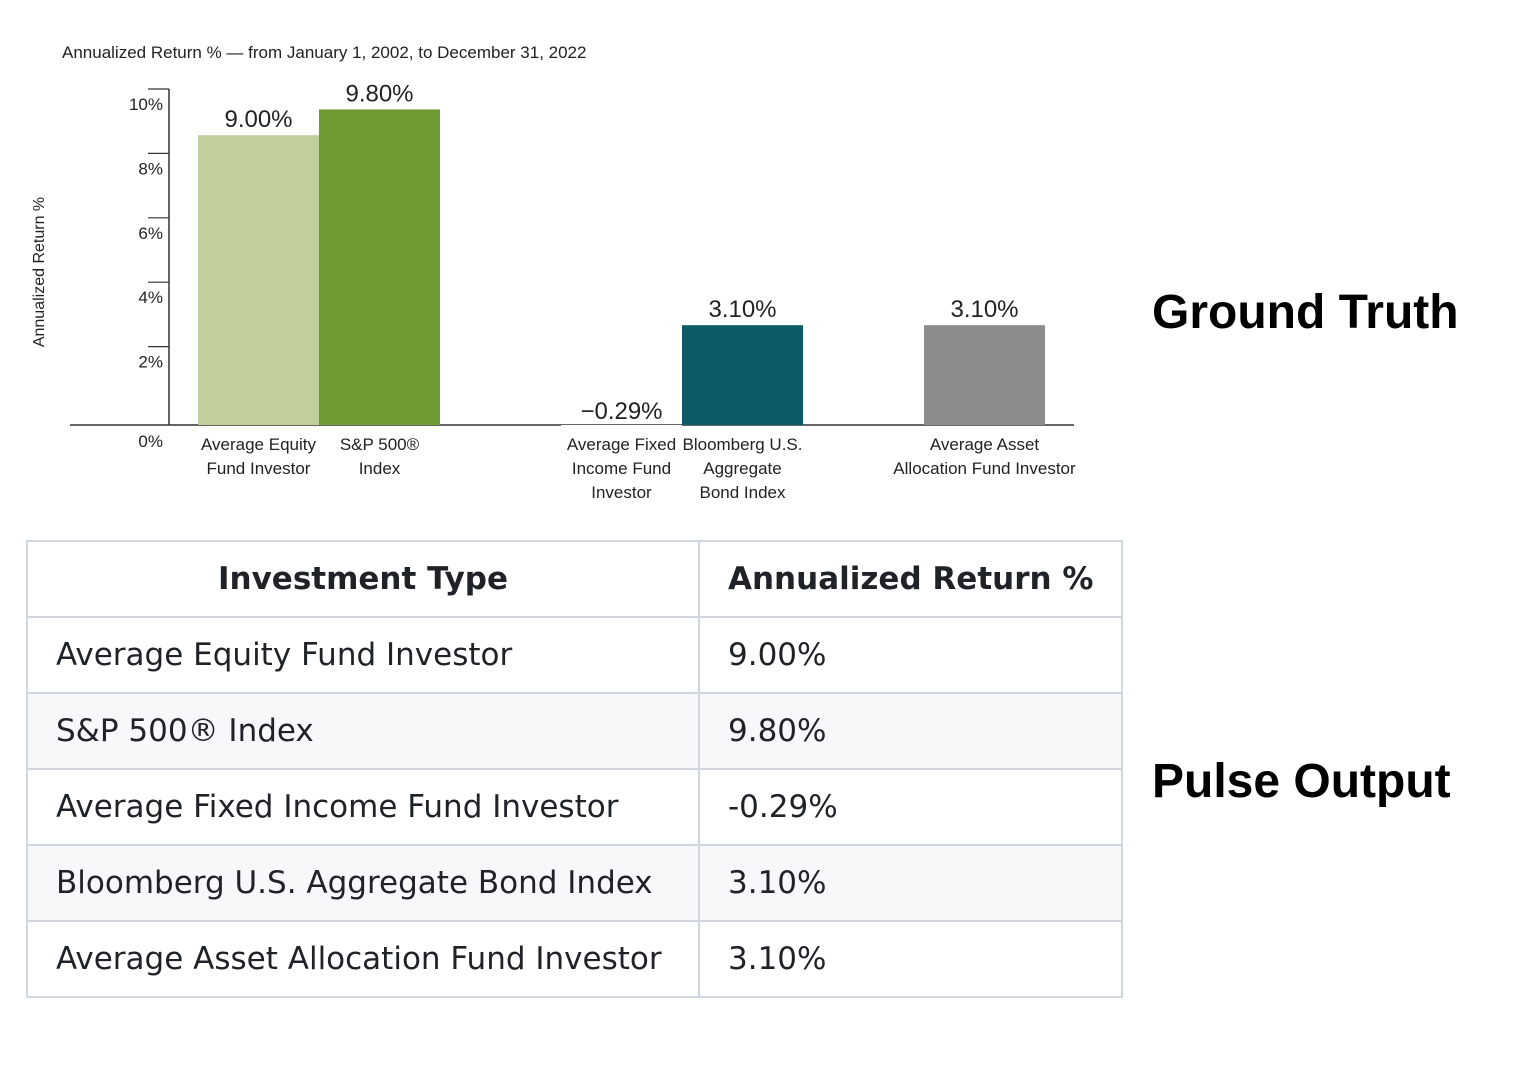 The width and height of the screenshot is (1538, 1068). What do you see at coordinates (1305, 312) in the screenshot?
I see `ground-truth-label: Ground Truth` at bounding box center [1305, 312].